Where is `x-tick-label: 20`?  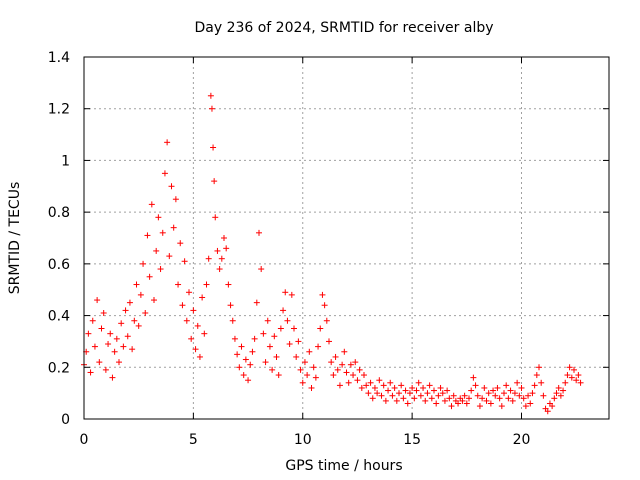 x-tick-label: 20 is located at coordinates (522, 440).